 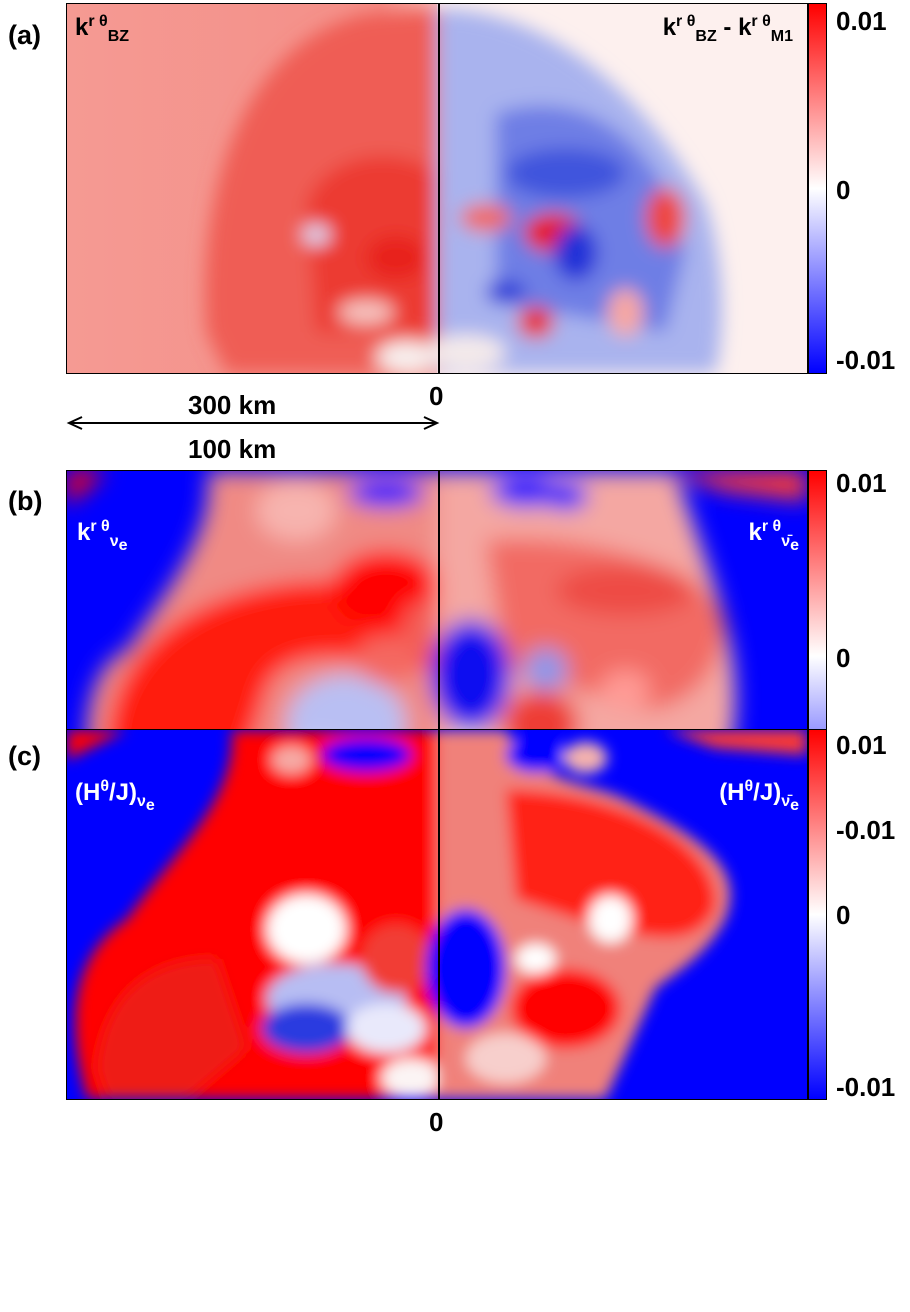 I want to click on scale-bar-top-label: 300 km, so click(x=232, y=405).